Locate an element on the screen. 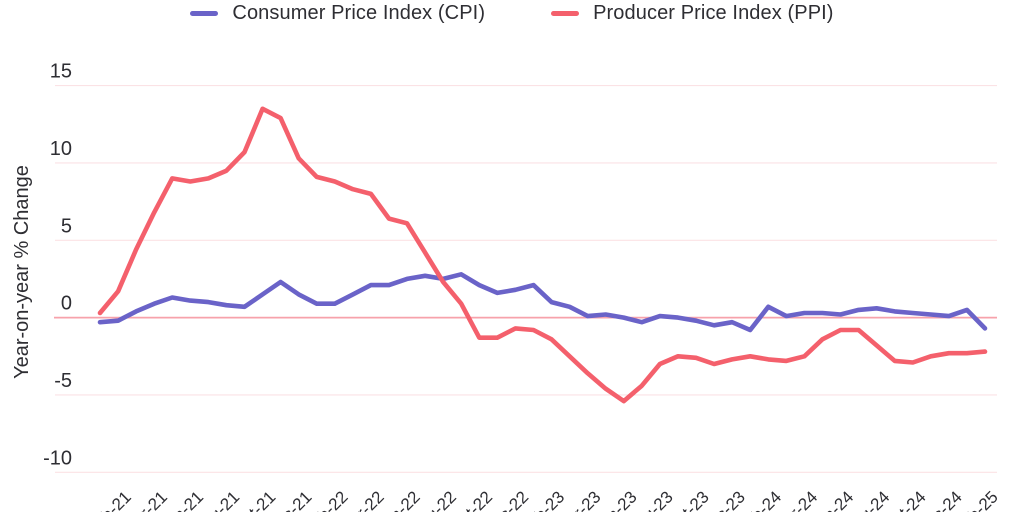 The image size is (1024, 512). cpi-line-swatch-icon is located at coordinates (204, 13).